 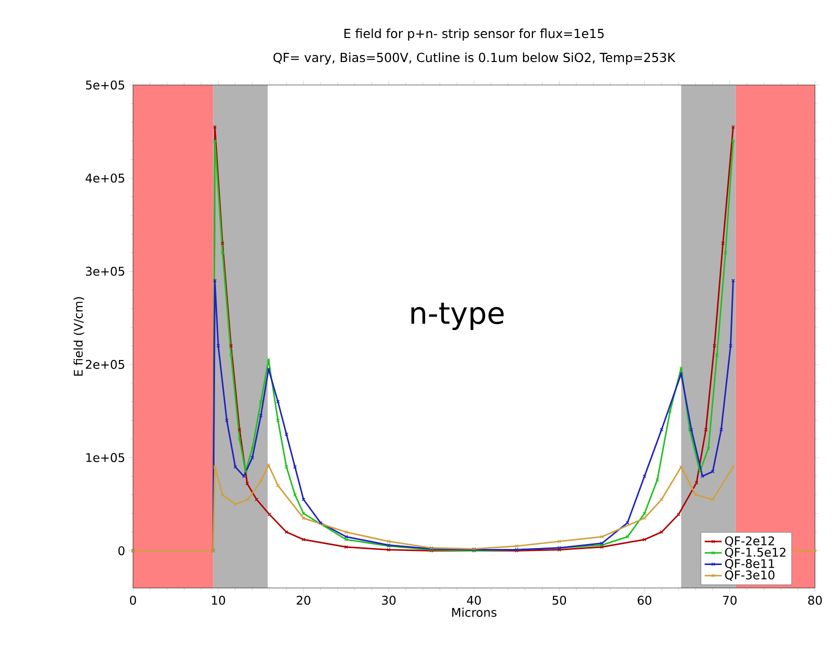 I want to click on x-tick-label: 30, so click(x=389, y=600).